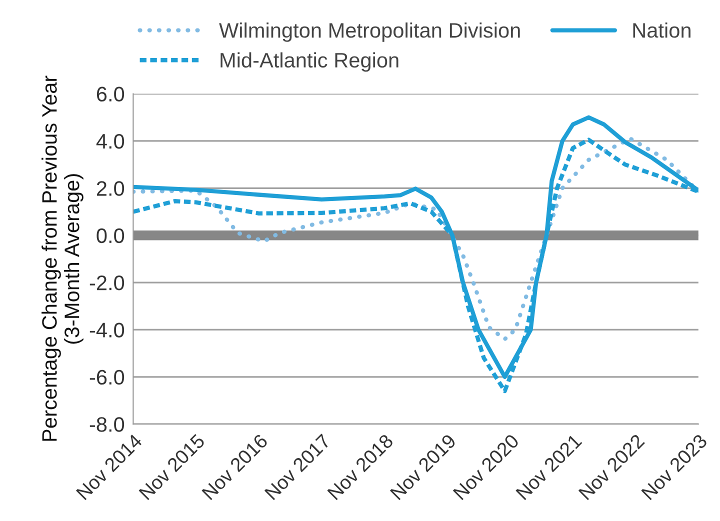 This screenshot has height=521, width=720. I want to click on y-tick-label: -2.0, so click(107, 283).